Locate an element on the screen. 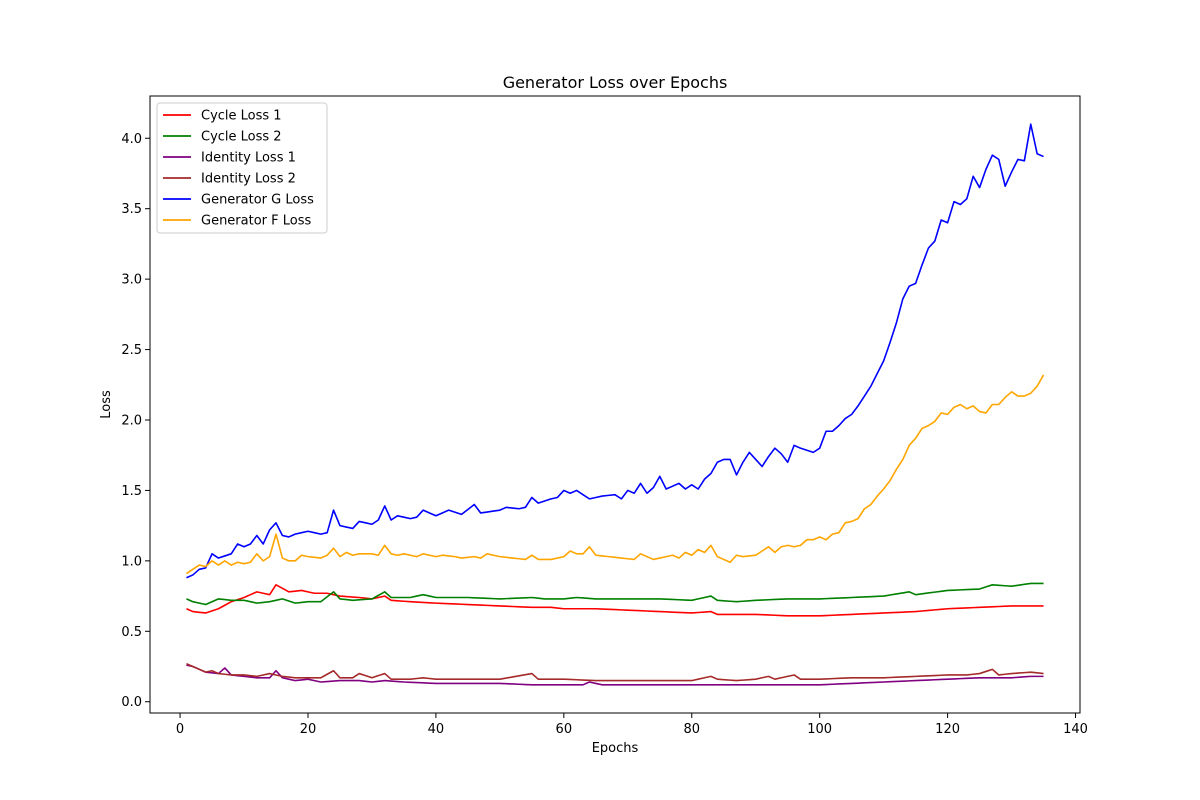  x-tick-label: 100 is located at coordinates (819, 729).